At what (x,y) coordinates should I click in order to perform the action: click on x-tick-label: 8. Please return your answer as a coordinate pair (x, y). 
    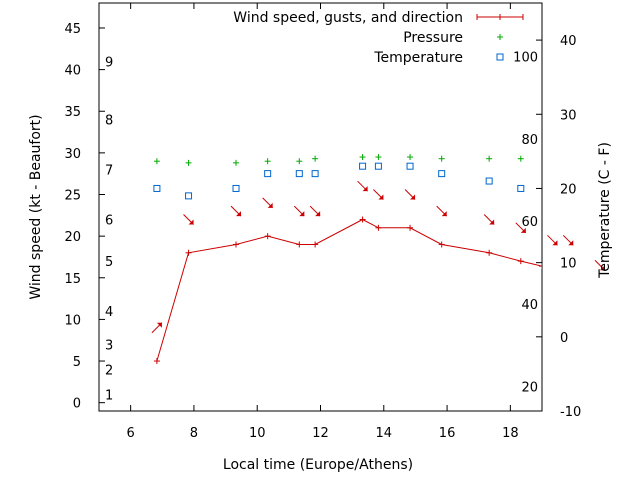
    Looking at the image, I should click on (194, 433).